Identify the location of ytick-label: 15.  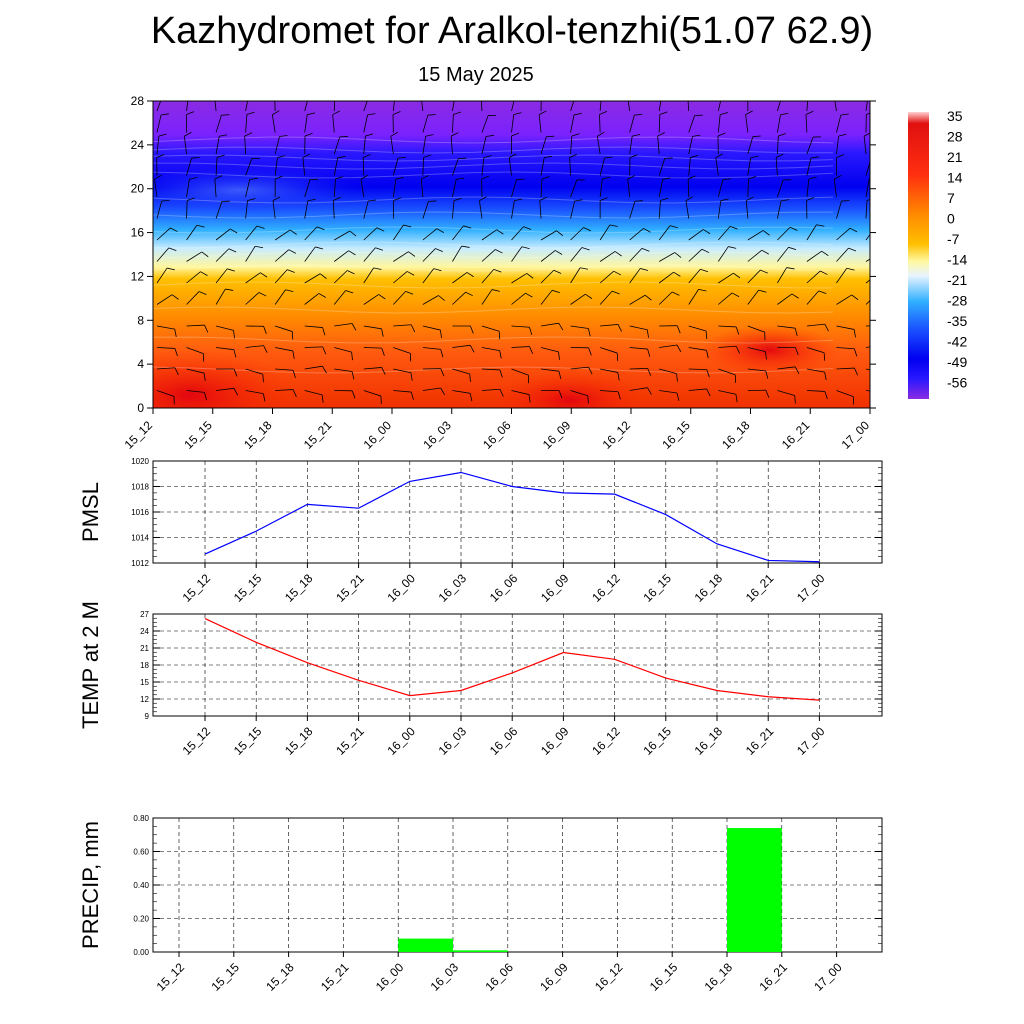
(144, 682).